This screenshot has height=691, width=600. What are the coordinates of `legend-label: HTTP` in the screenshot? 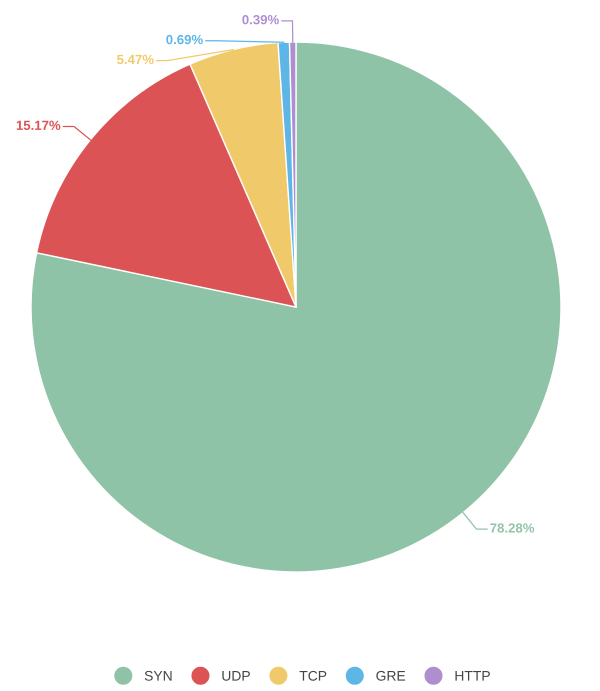 It's located at (472, 676).